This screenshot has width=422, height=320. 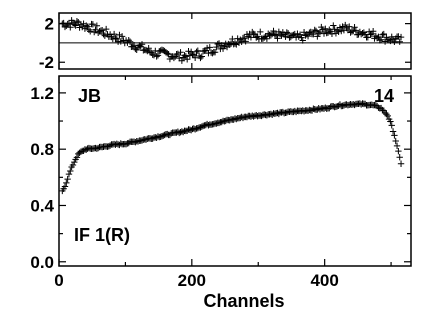 What do you see at coordinates (384, 96) in the screenshot?
I see `panel-number-label: 14` at bounding box center [384, 96].